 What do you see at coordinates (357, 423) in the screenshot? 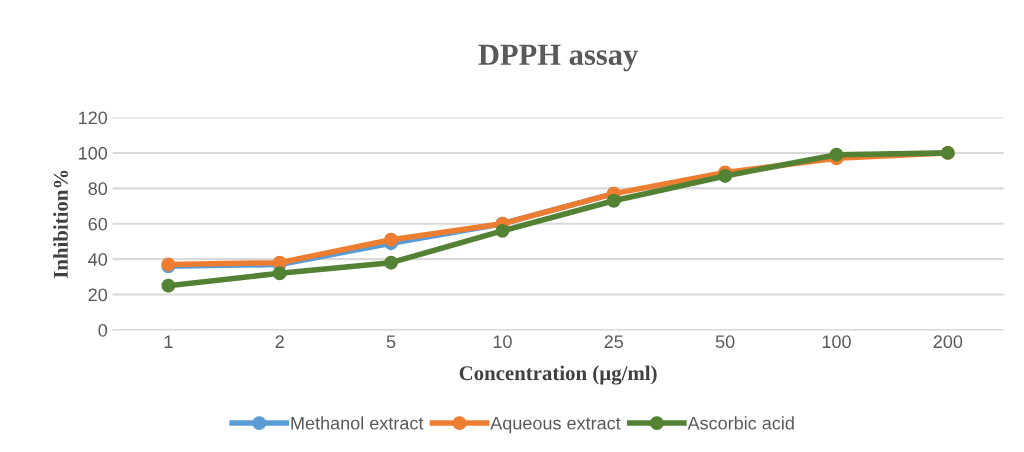
I see `legend-label: Methanol extract` at bounding box center [357, 423].